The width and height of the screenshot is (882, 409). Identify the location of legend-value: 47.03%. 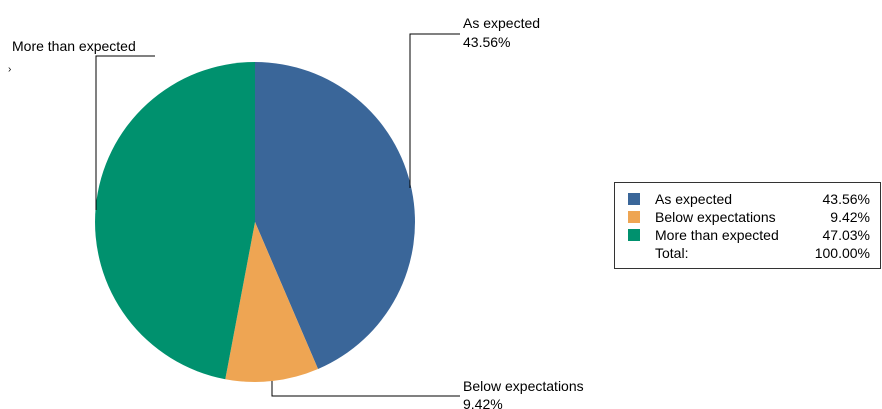
(846, 235).